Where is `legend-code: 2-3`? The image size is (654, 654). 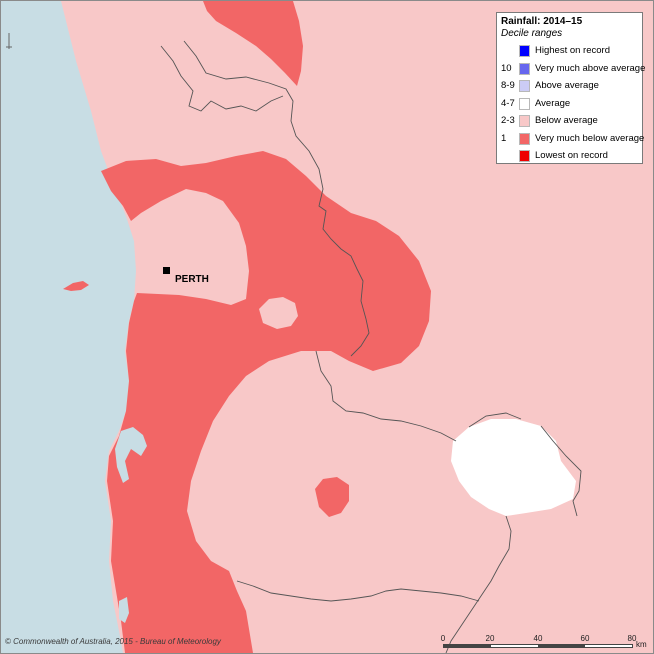 legend-code: 2-3 is located at coordinates (508, 120).